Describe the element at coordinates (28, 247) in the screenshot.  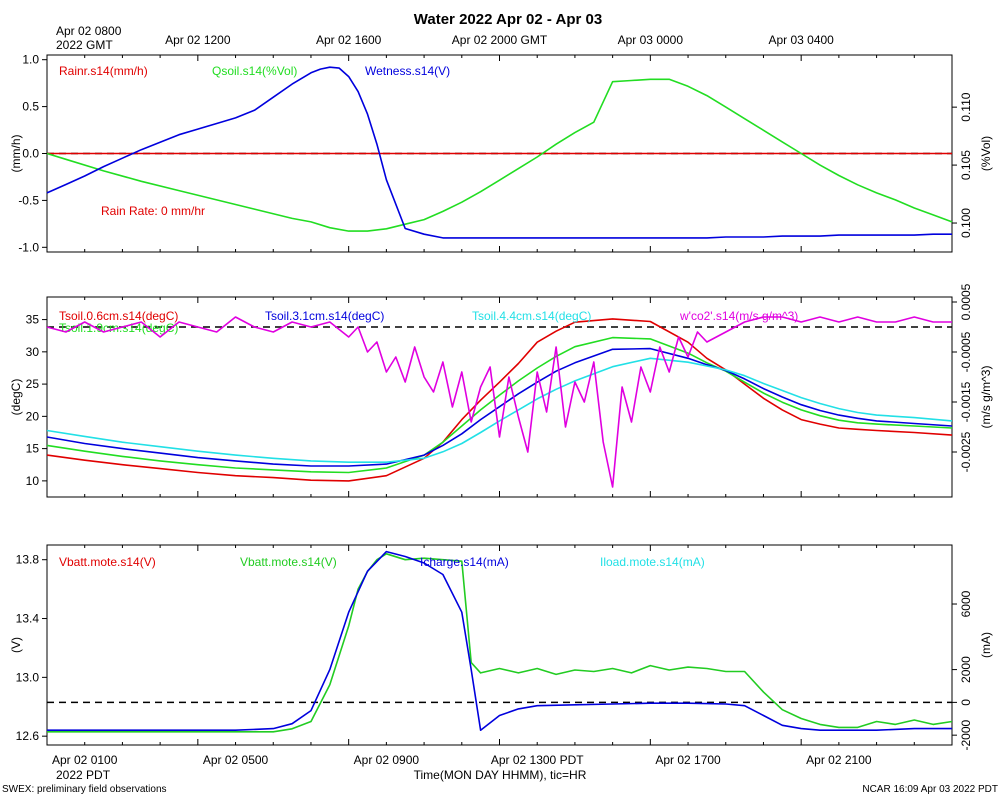
I see `left-tick-label: -1.0` at that location.